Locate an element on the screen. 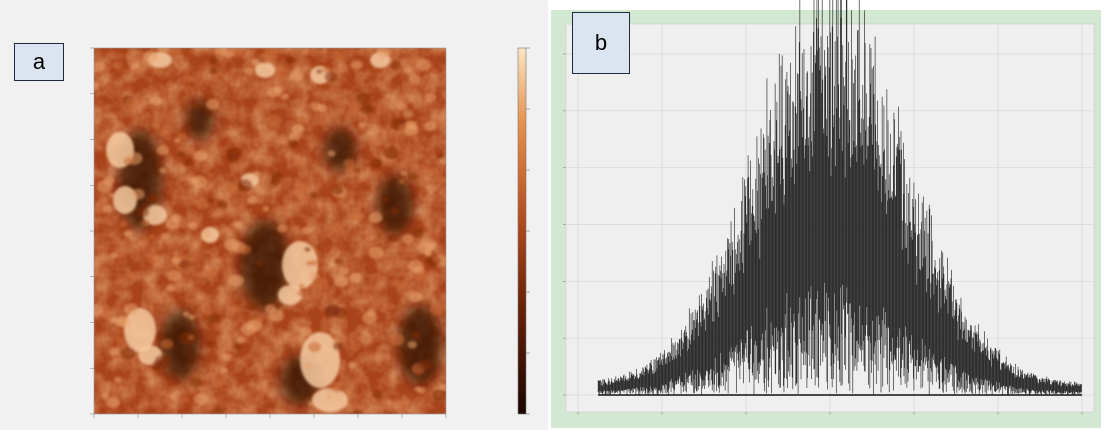 The image size is (1104, 430). colorbar-ticks is located at coordinates (528, 231).